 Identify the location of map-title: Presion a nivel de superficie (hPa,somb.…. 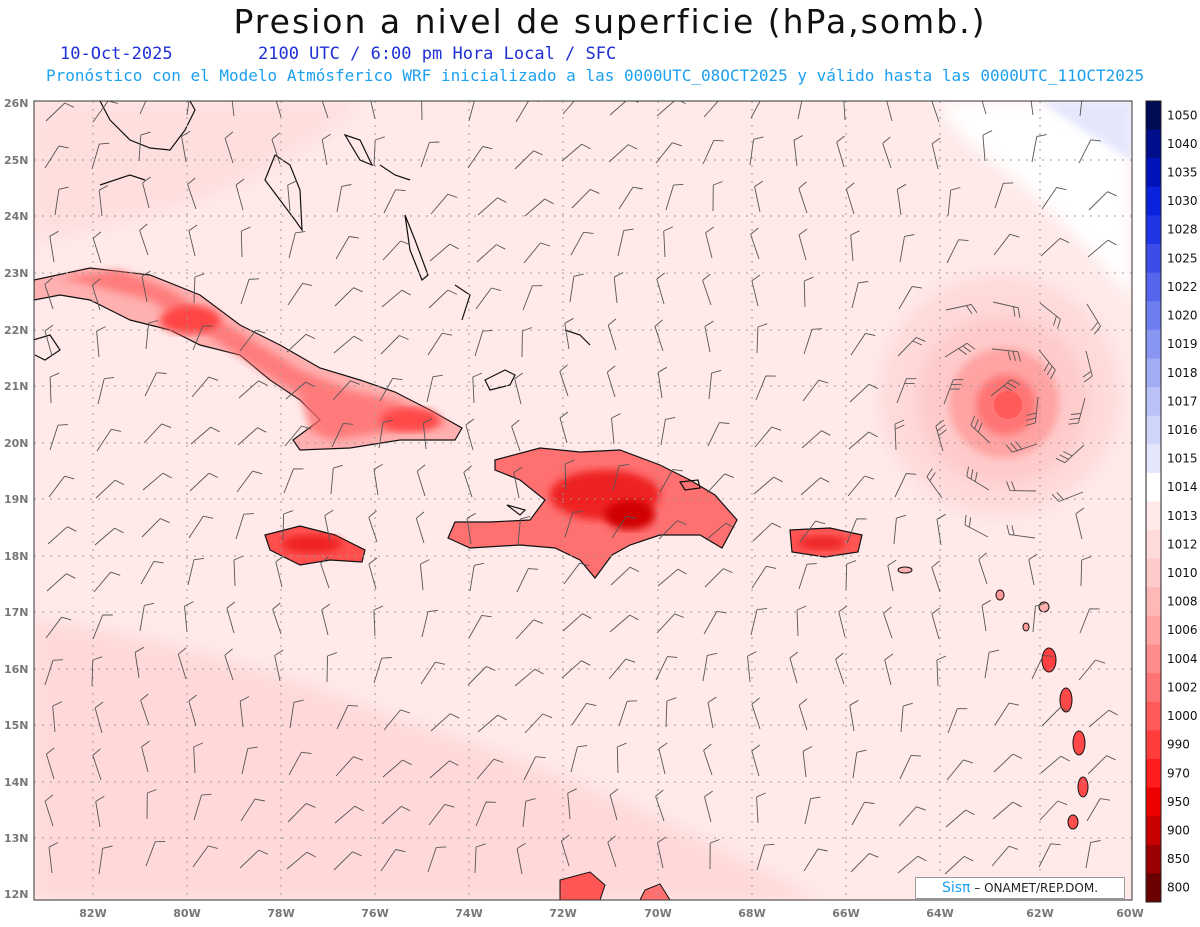
(610, 21).